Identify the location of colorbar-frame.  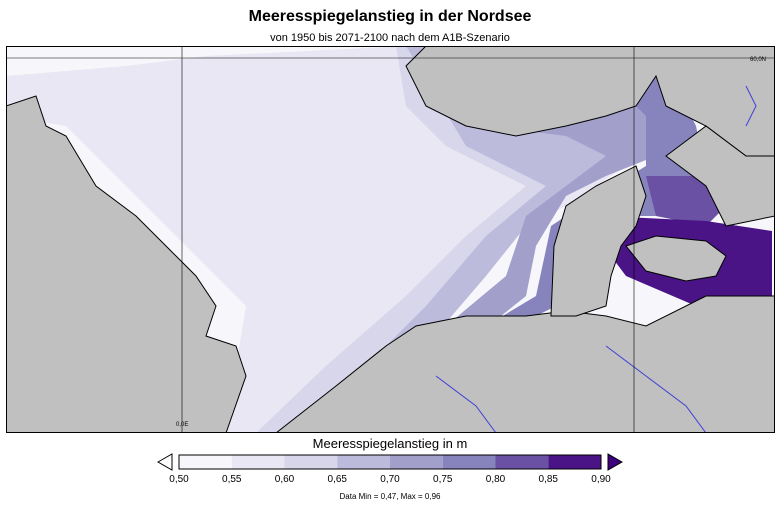
(390, 462).